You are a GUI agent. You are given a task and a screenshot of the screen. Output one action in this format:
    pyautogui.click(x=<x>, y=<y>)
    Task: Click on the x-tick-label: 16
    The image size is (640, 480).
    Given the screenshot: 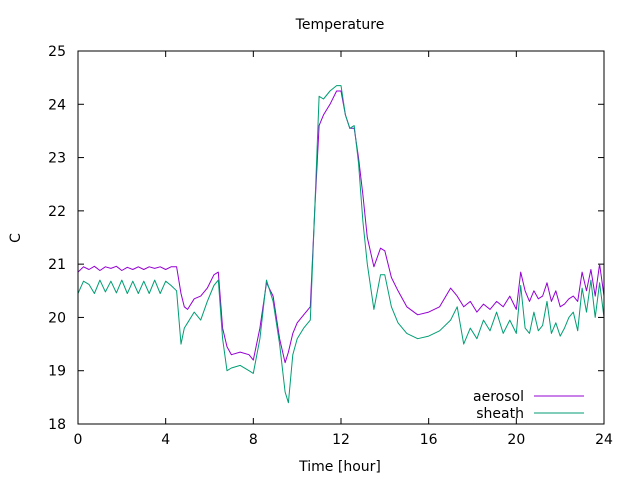 What is the action you would take?
    pyautogui.click(x=429, y=440)
    